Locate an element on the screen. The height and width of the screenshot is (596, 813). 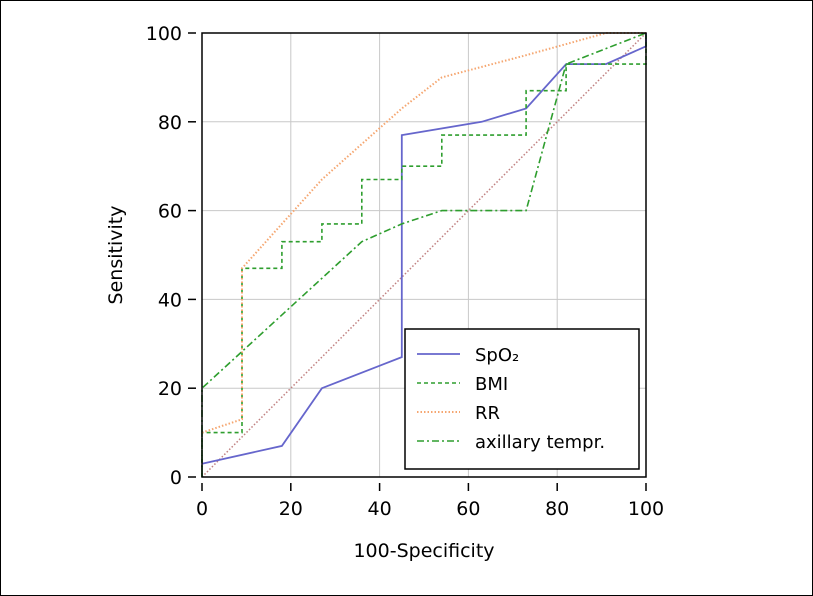
x-tick-label-2: 40 is located at coordinates (380, 509).